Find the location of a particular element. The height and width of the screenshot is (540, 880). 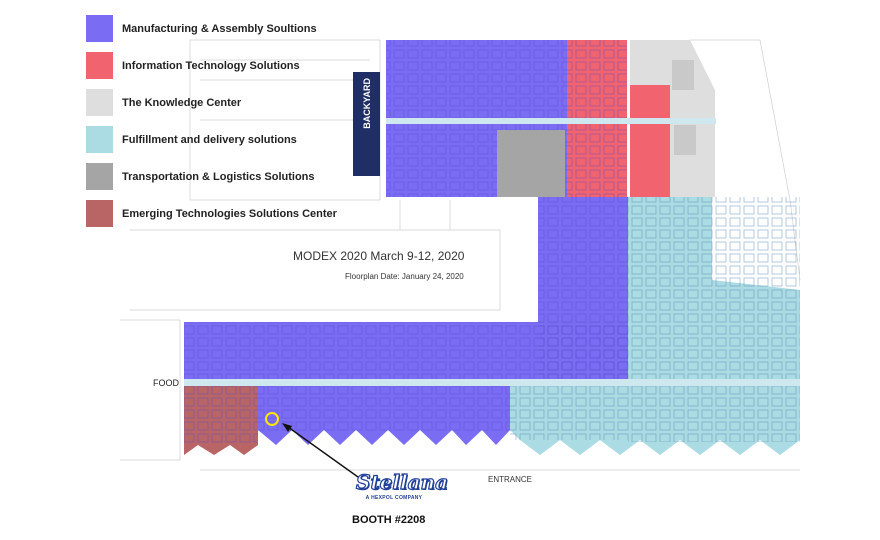

legend-label: Emerging Technologies Solutions Center is located at coordinates (229, 213).